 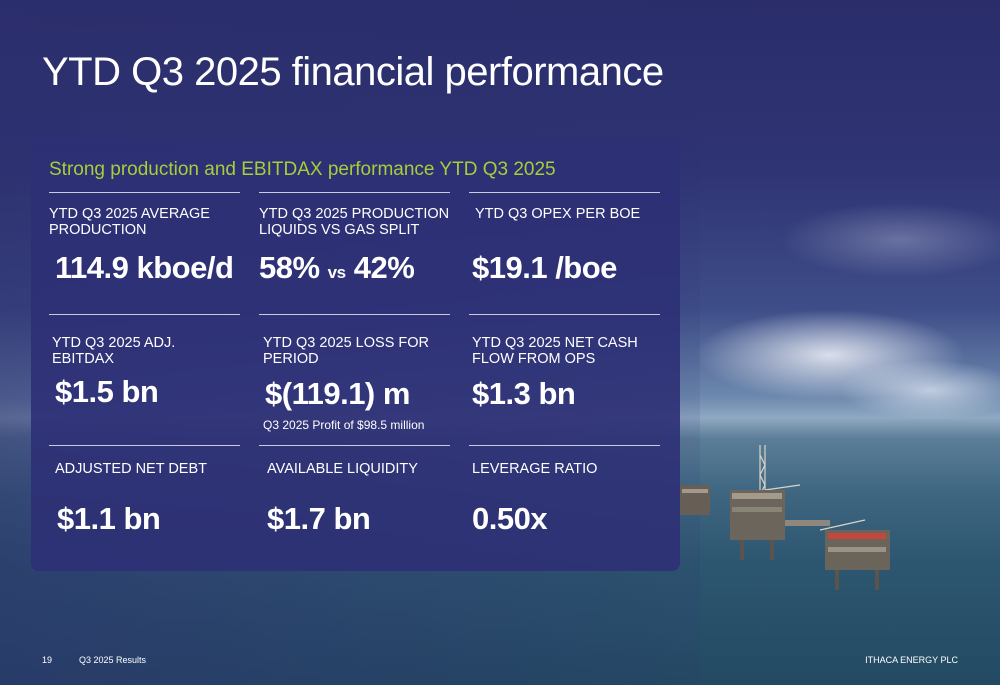 I want to click on gas-value: 42%, so click(x=384, y=267).